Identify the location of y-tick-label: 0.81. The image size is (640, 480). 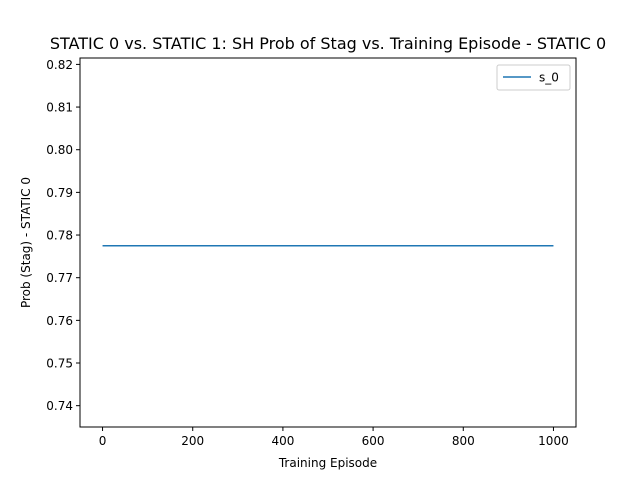
(59, 108).